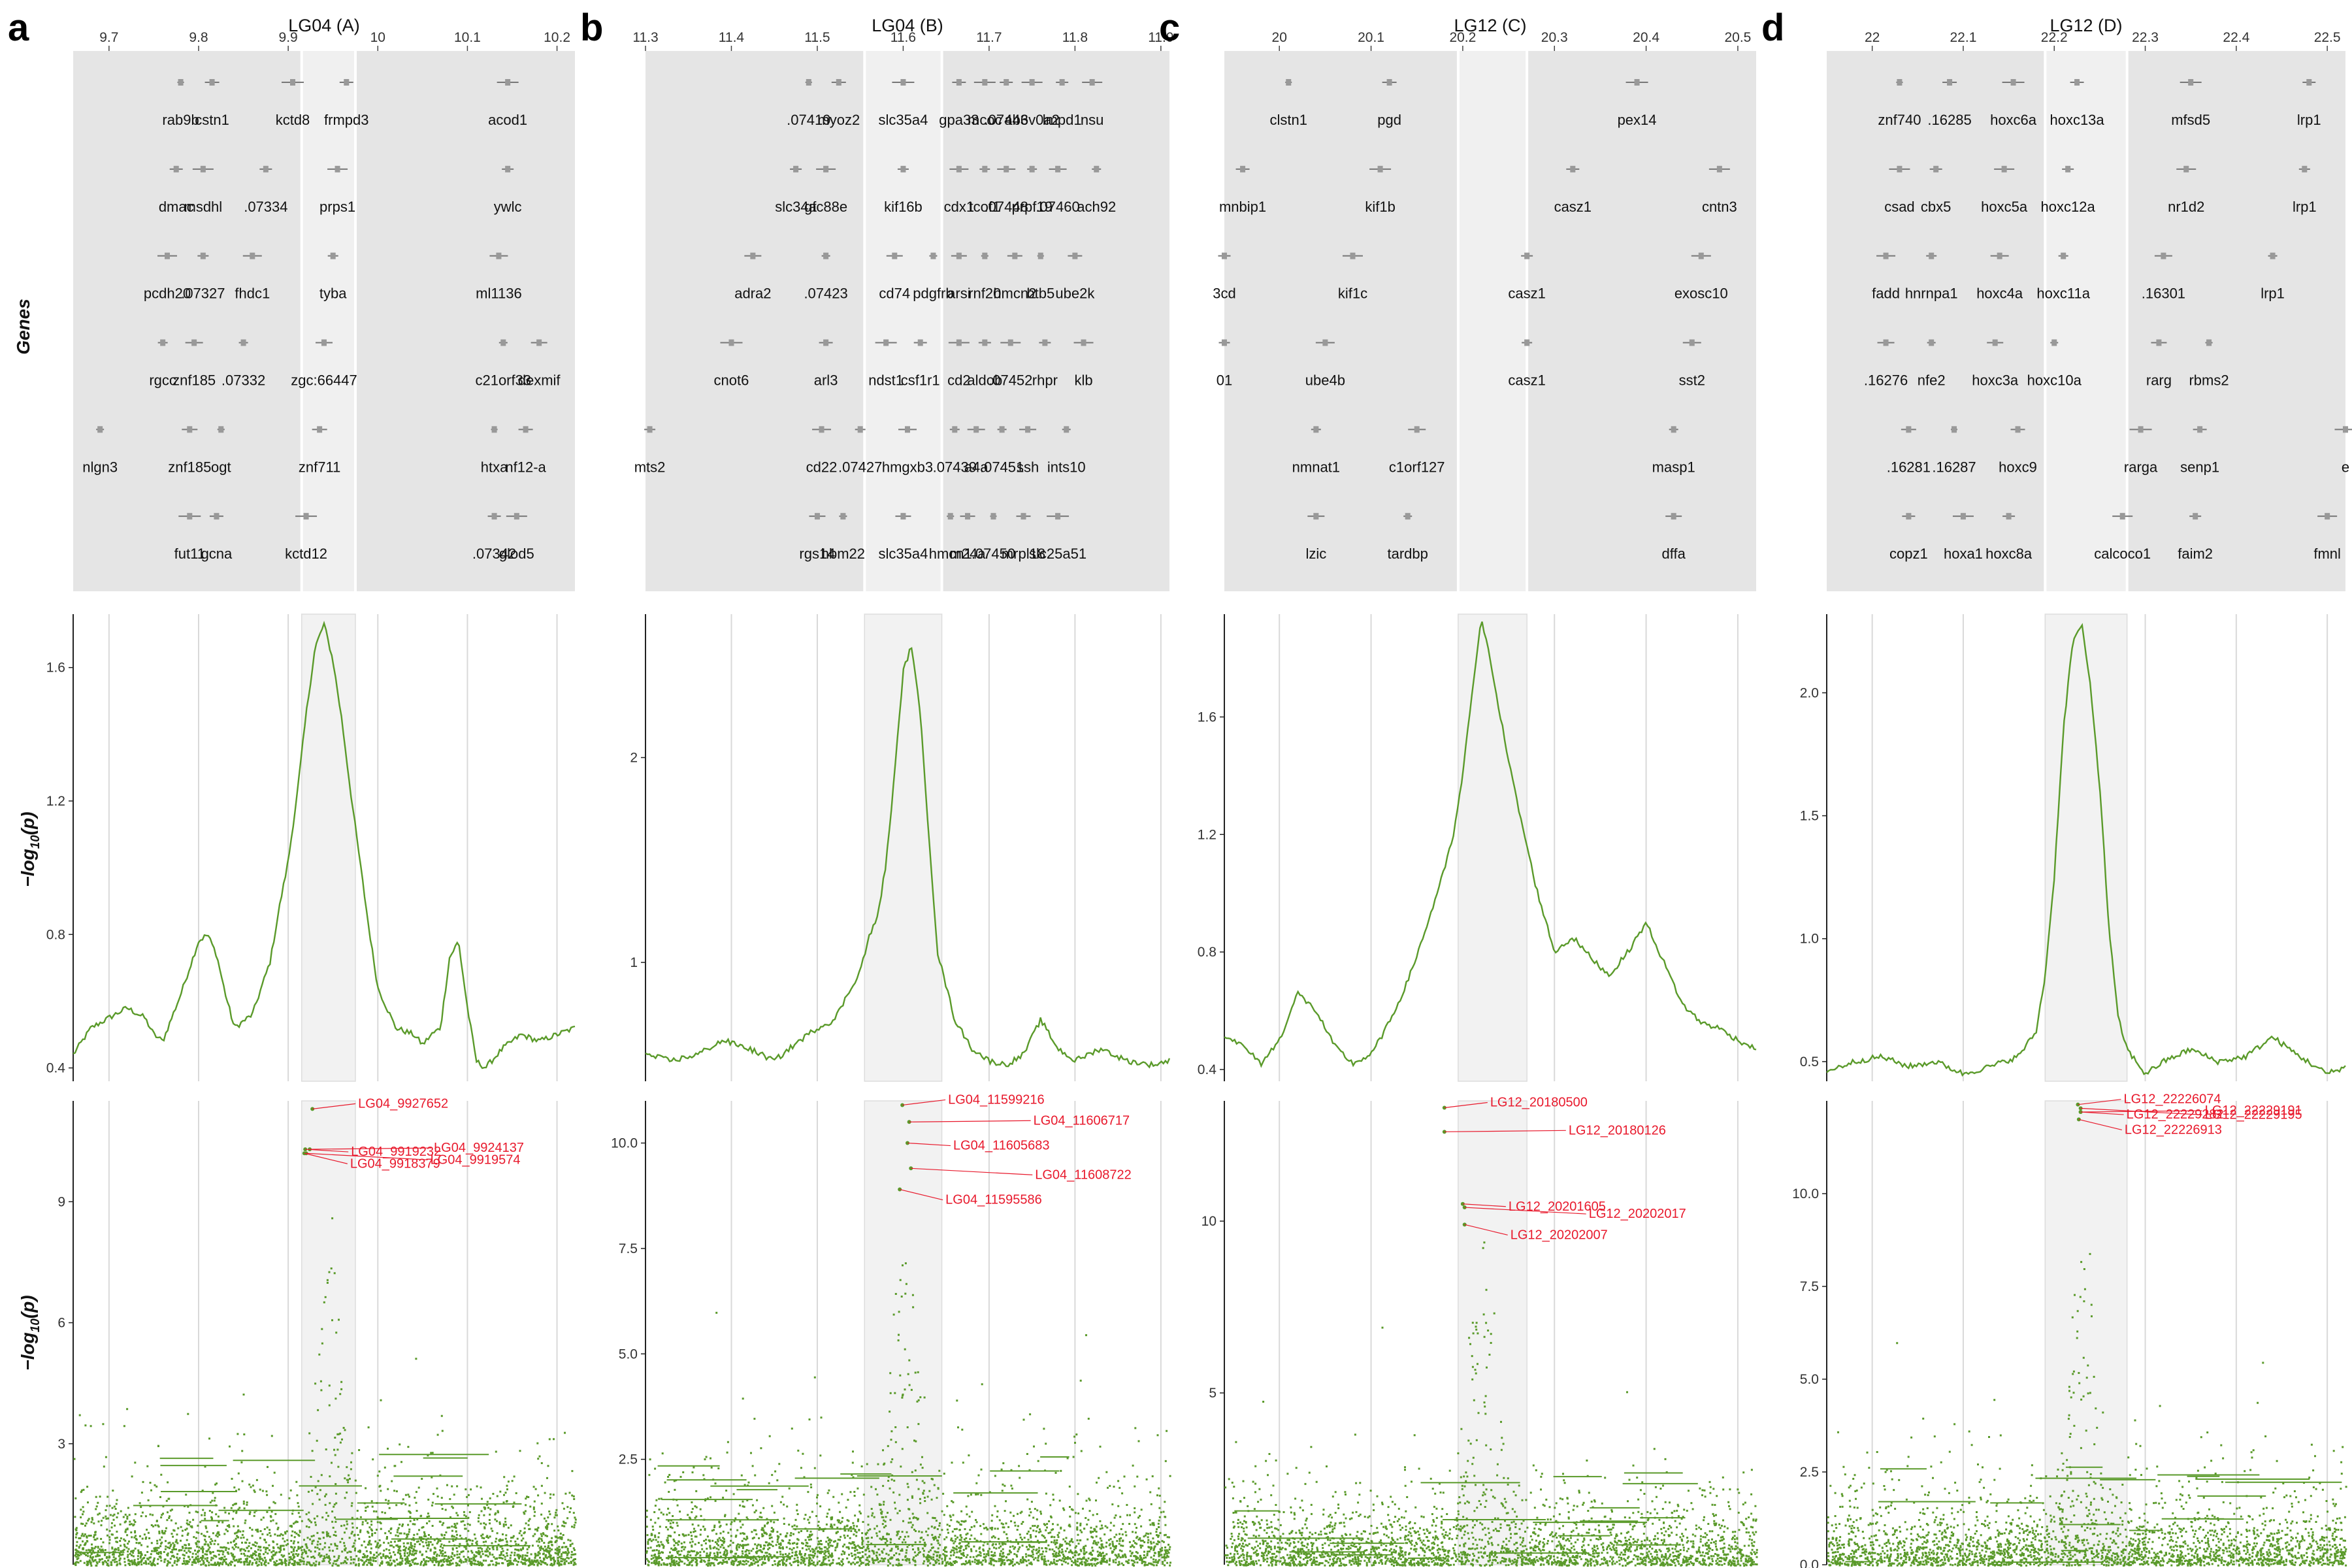 The width and height of the screenshot is (2352, 1568). Describe the element at coordinates (23, 327) in the screenshot. I see `row-labels: Genes` at that location.